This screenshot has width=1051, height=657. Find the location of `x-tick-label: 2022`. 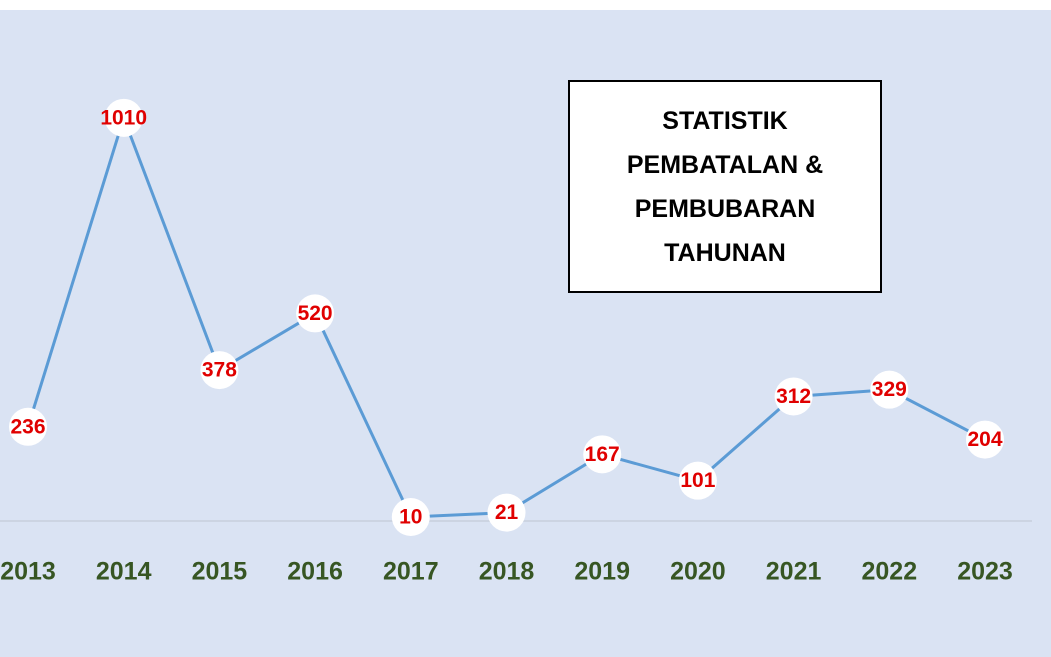

x-tick-label: 2022 is located at coordinates (889, 572).